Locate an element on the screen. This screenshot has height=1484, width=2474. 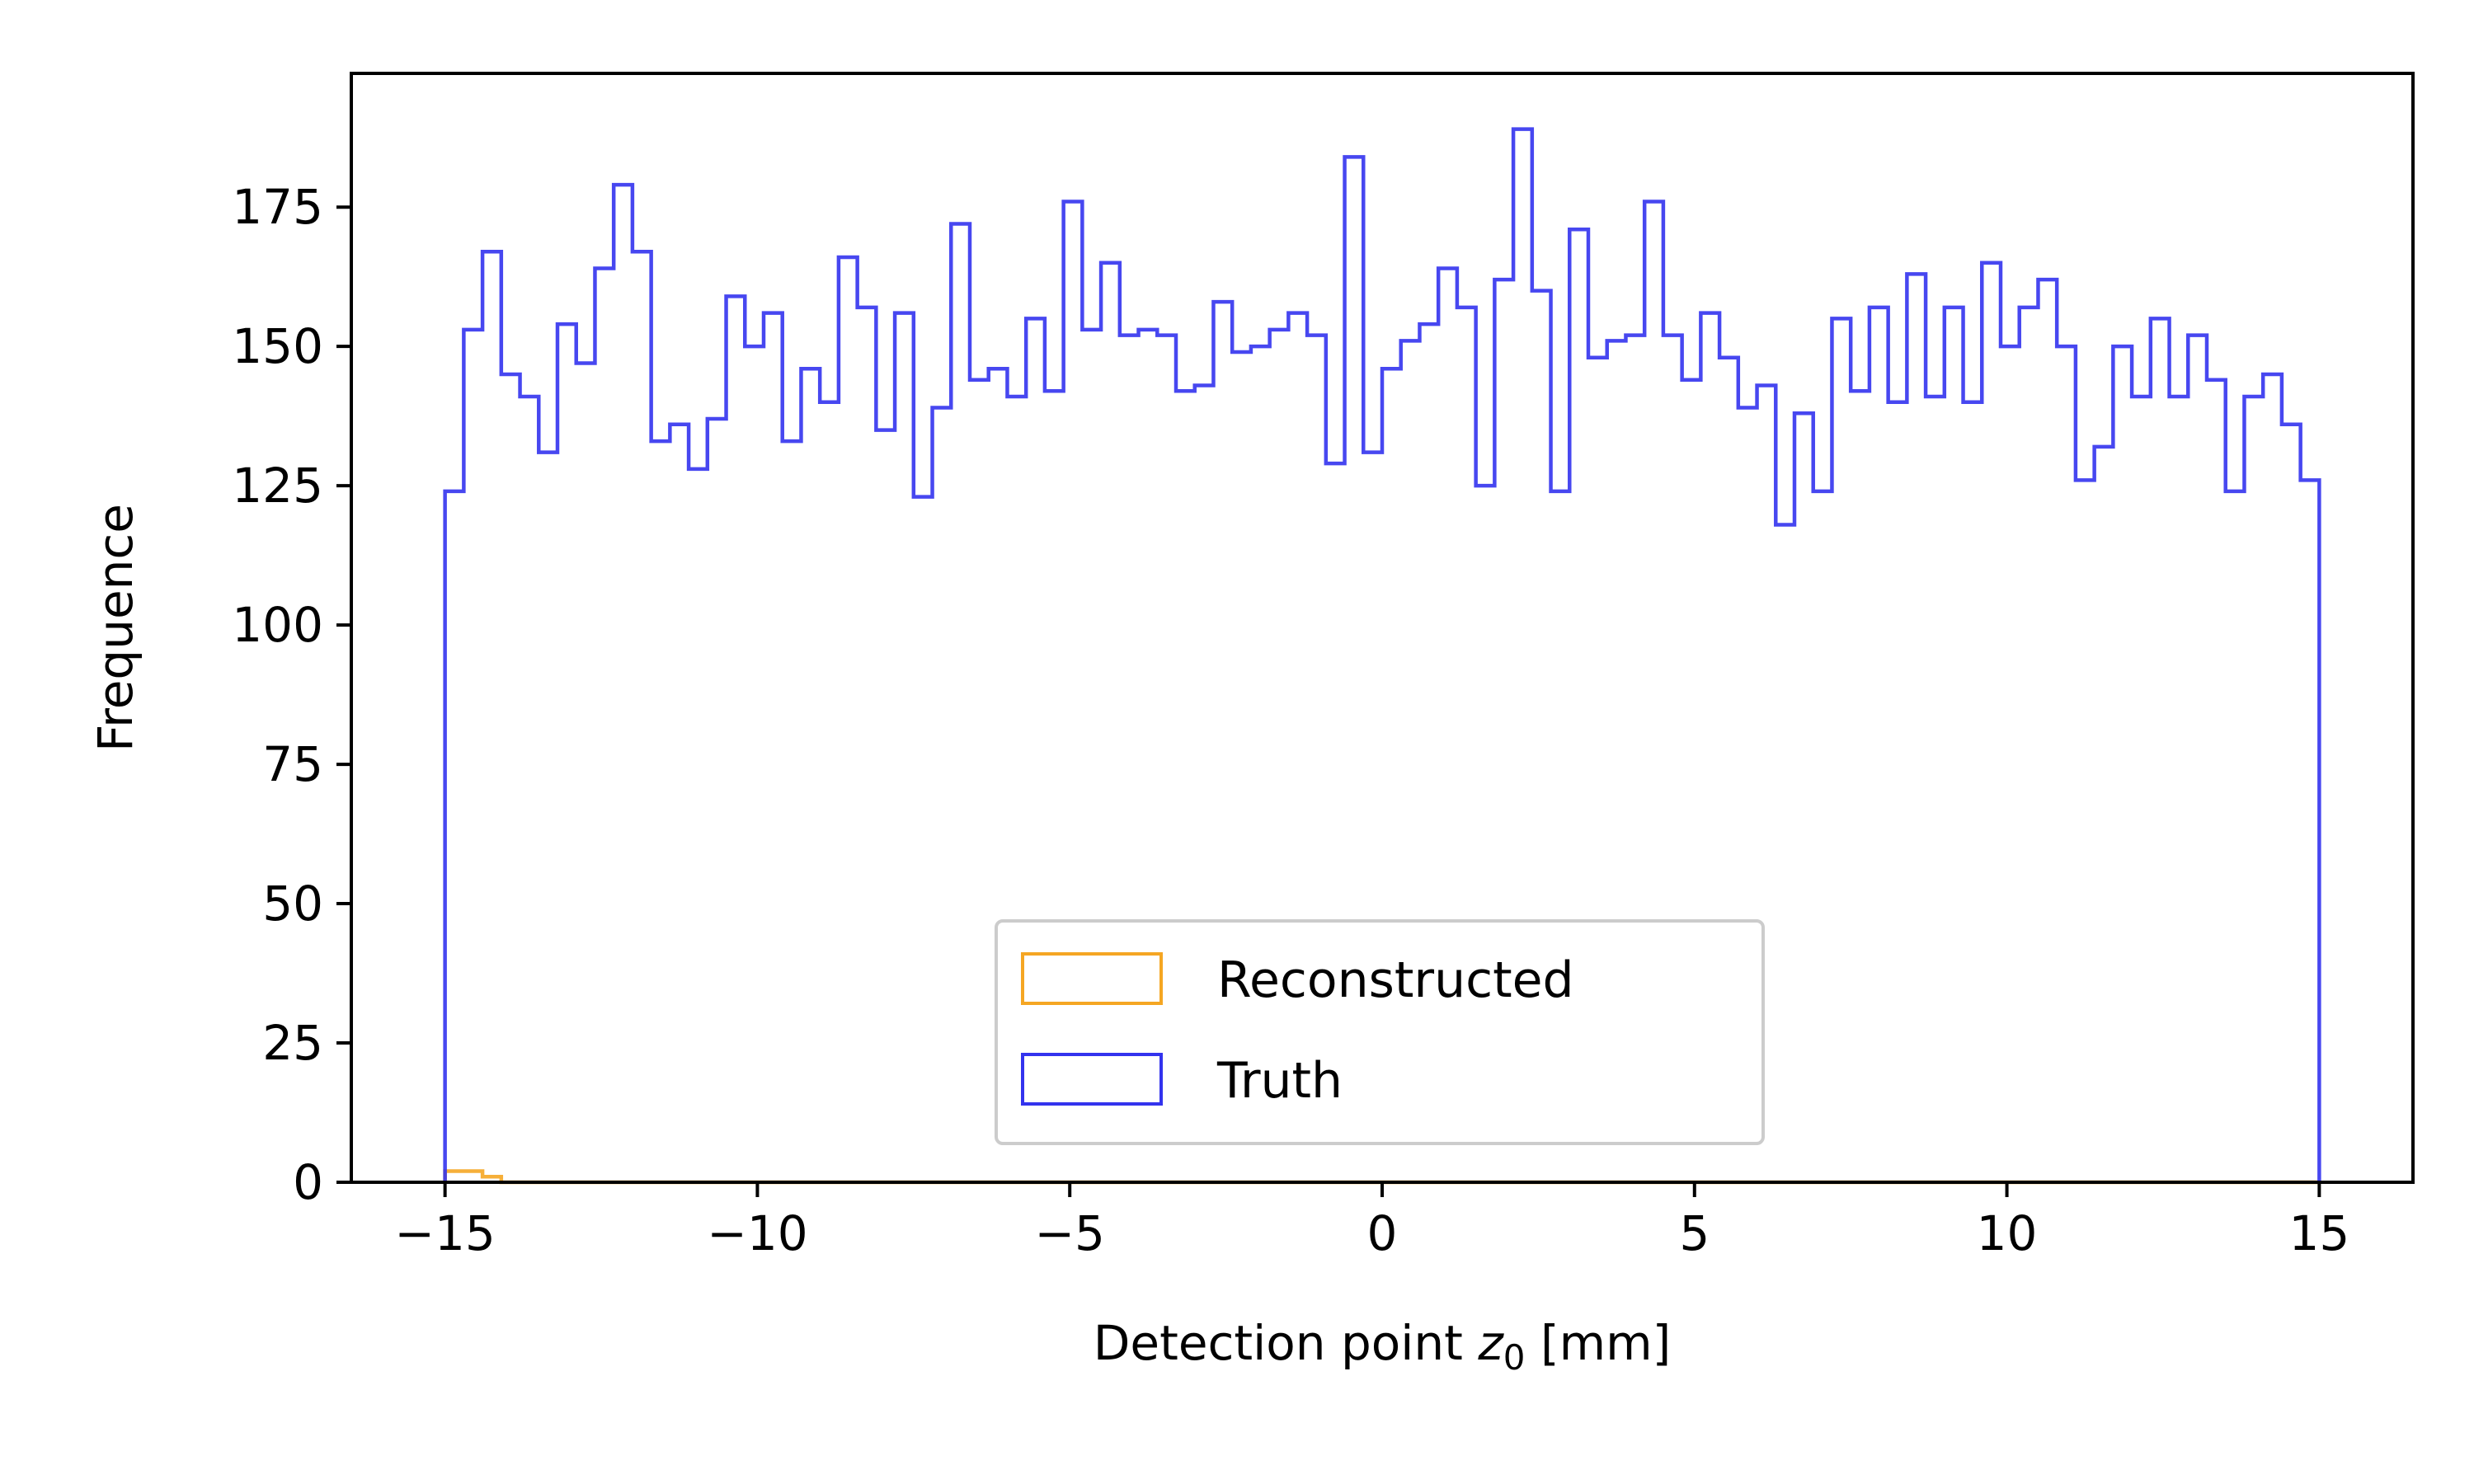
y-tick-label: 150 is located at coordinates (277, 346).